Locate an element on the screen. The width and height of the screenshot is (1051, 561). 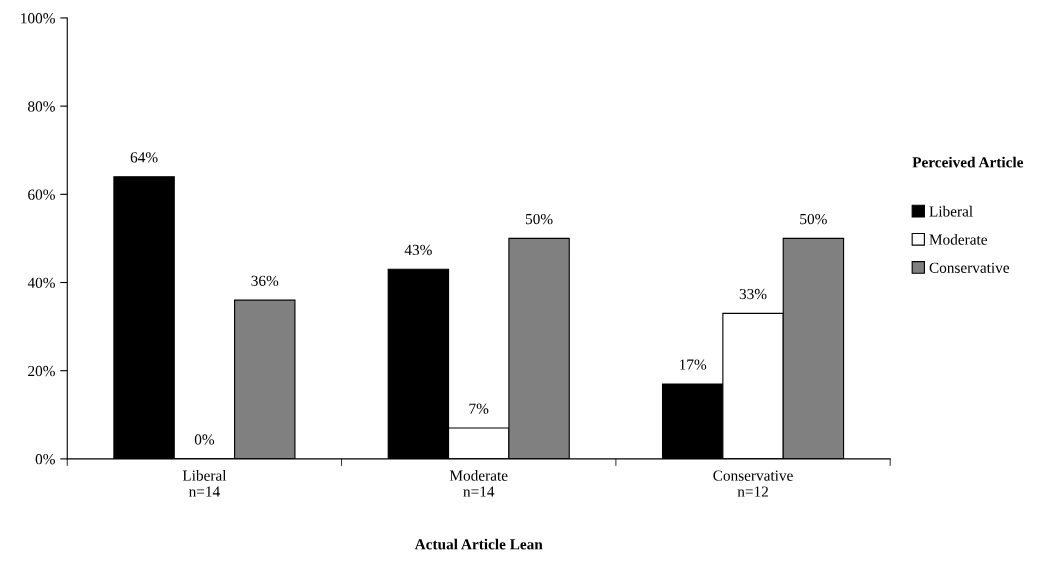
y-tick-label: 60% is located at coordinates (41, 194).